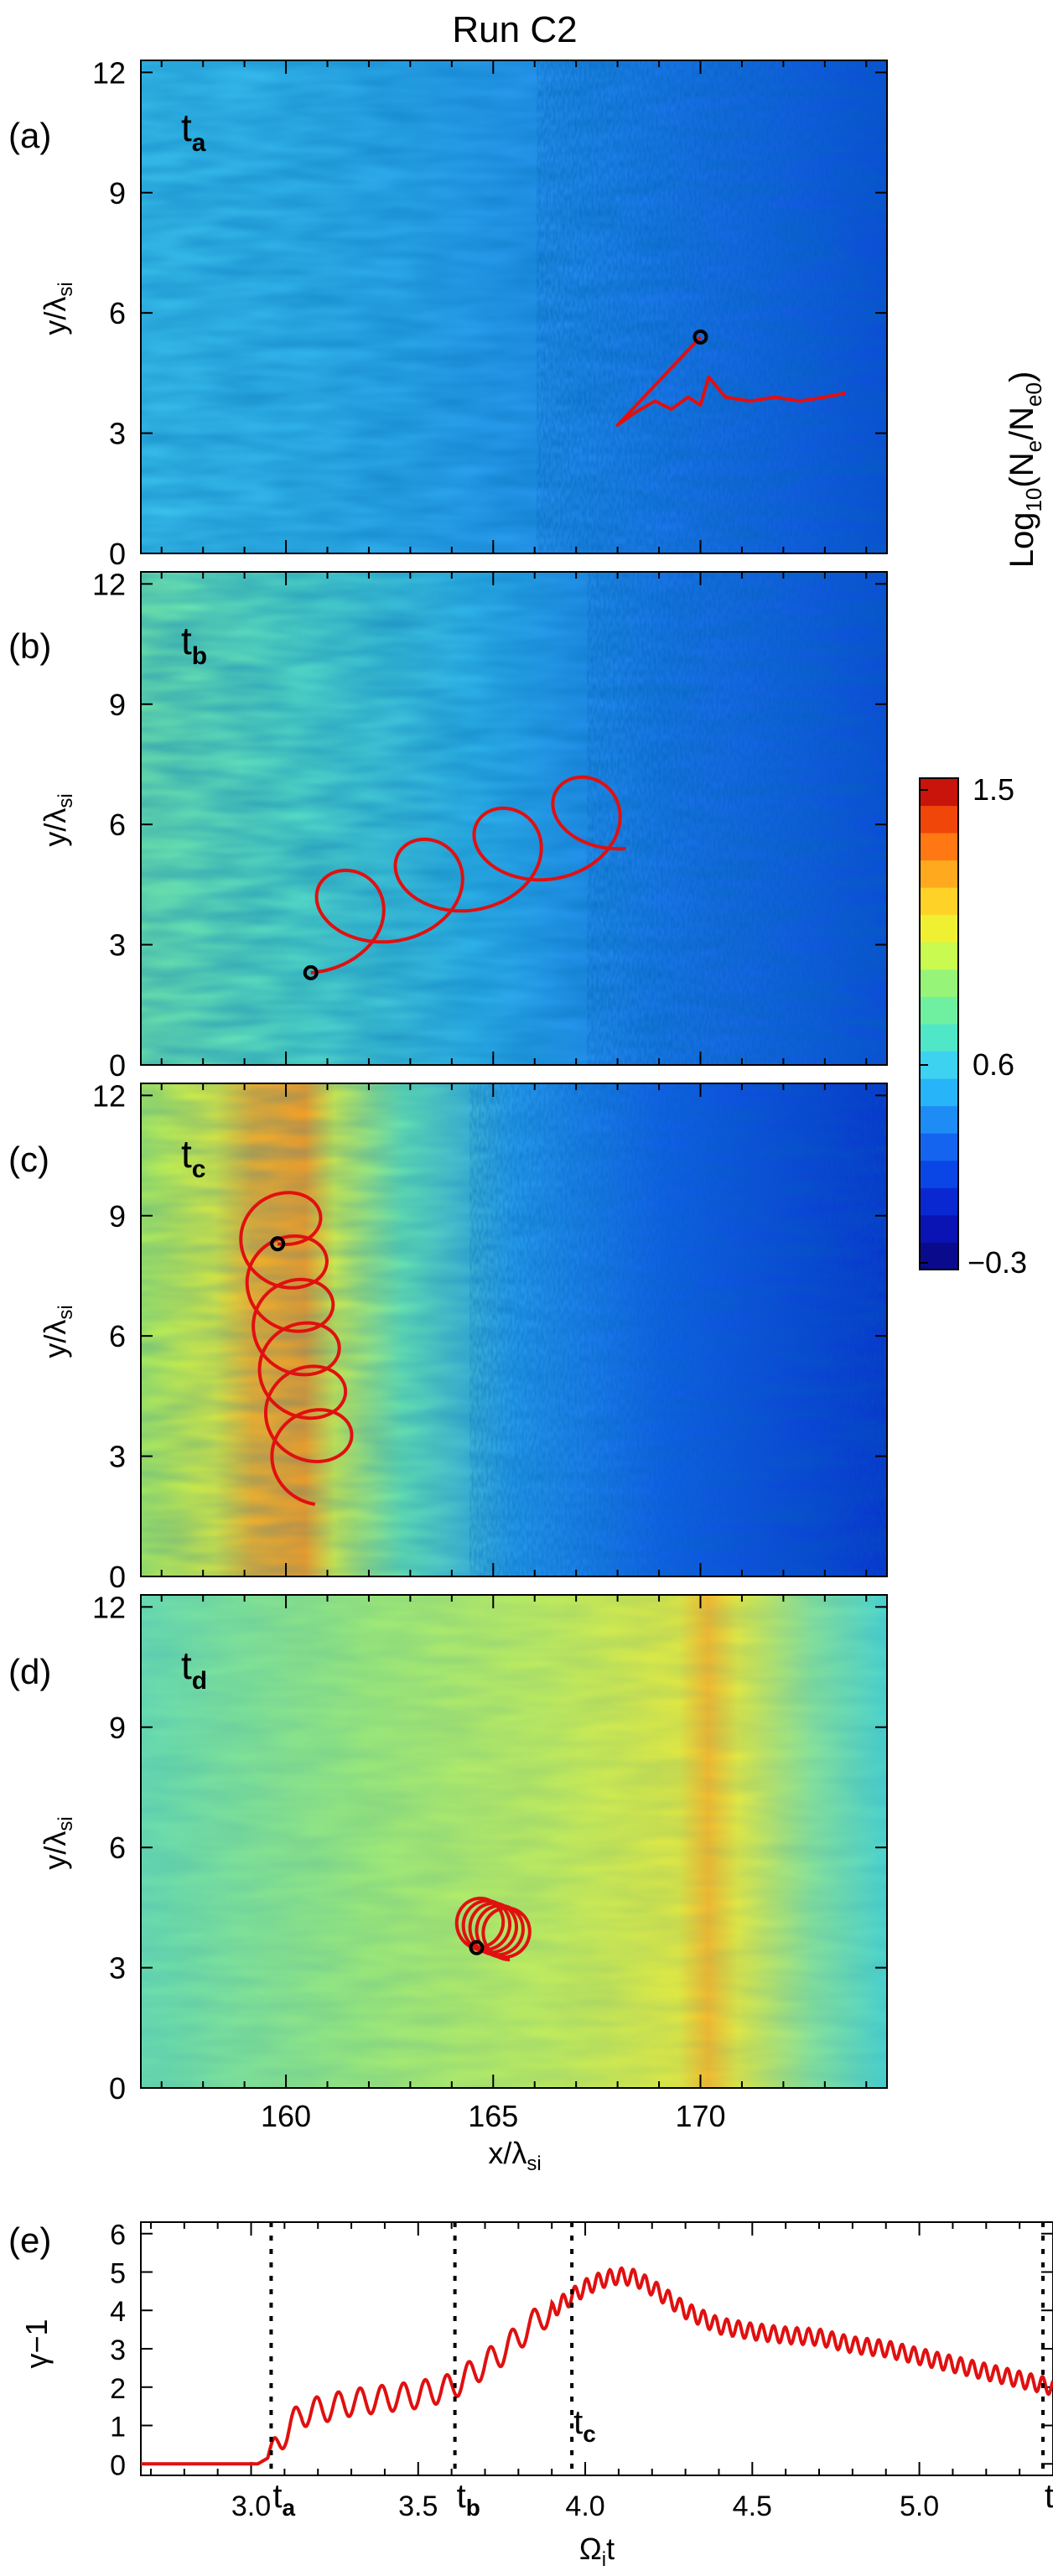  Describe the element at coordinates (29, 1671) in the screenshot. I see `panel-label-d: (d)` at that location.